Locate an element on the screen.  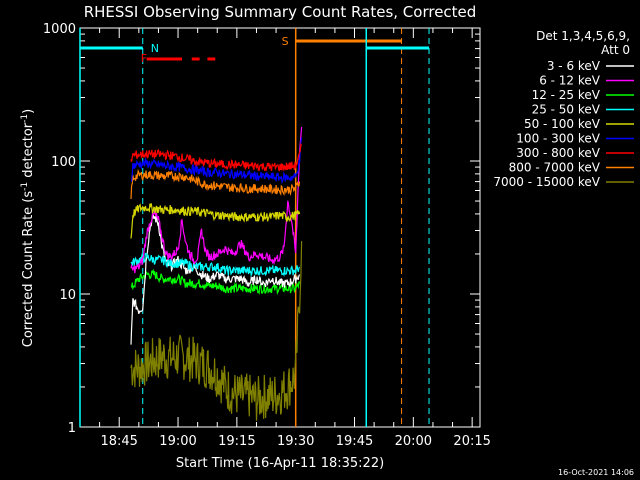
legend-header: Att 0 is located at coordinates (615, 50).